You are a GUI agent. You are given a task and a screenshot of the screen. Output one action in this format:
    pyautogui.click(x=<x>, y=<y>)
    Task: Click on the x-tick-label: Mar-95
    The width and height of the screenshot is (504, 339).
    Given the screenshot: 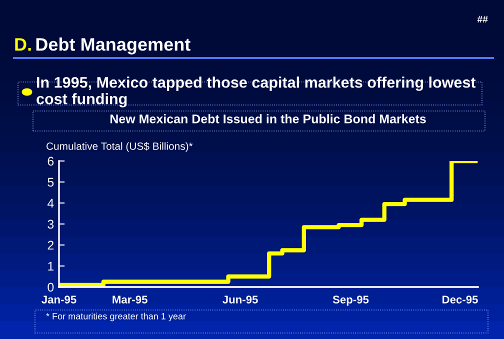 What is the action you would take?
    pyautogui.click(x=130, y=300)
    